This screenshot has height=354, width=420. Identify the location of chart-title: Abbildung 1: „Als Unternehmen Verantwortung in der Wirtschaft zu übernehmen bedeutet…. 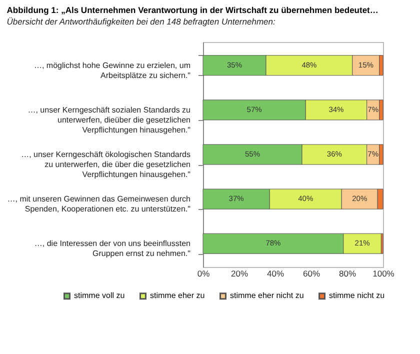
(192, 10).